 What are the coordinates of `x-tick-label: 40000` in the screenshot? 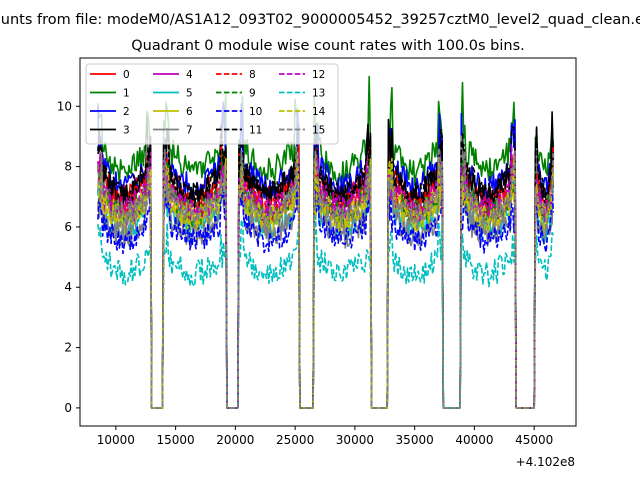 It's located at (474, 440).